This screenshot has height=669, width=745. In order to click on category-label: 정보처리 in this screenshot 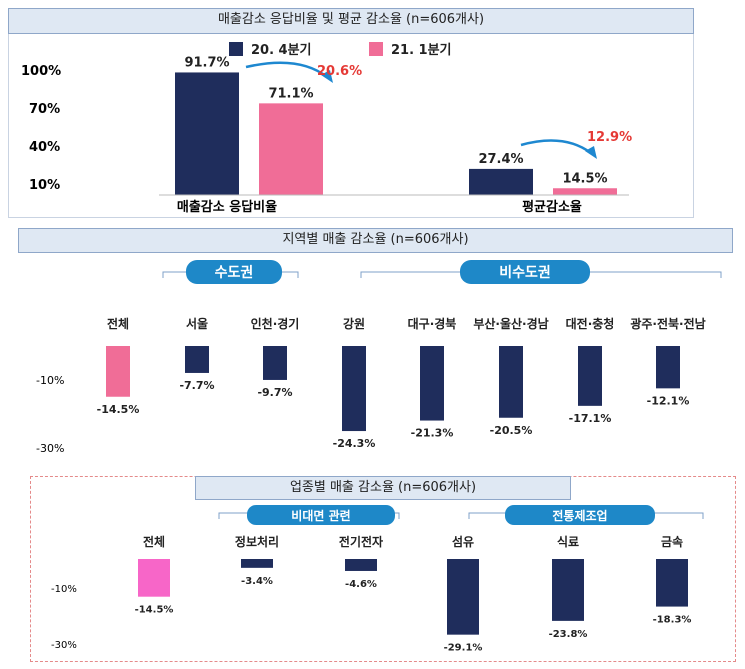, I will do `click(257, 541)`.